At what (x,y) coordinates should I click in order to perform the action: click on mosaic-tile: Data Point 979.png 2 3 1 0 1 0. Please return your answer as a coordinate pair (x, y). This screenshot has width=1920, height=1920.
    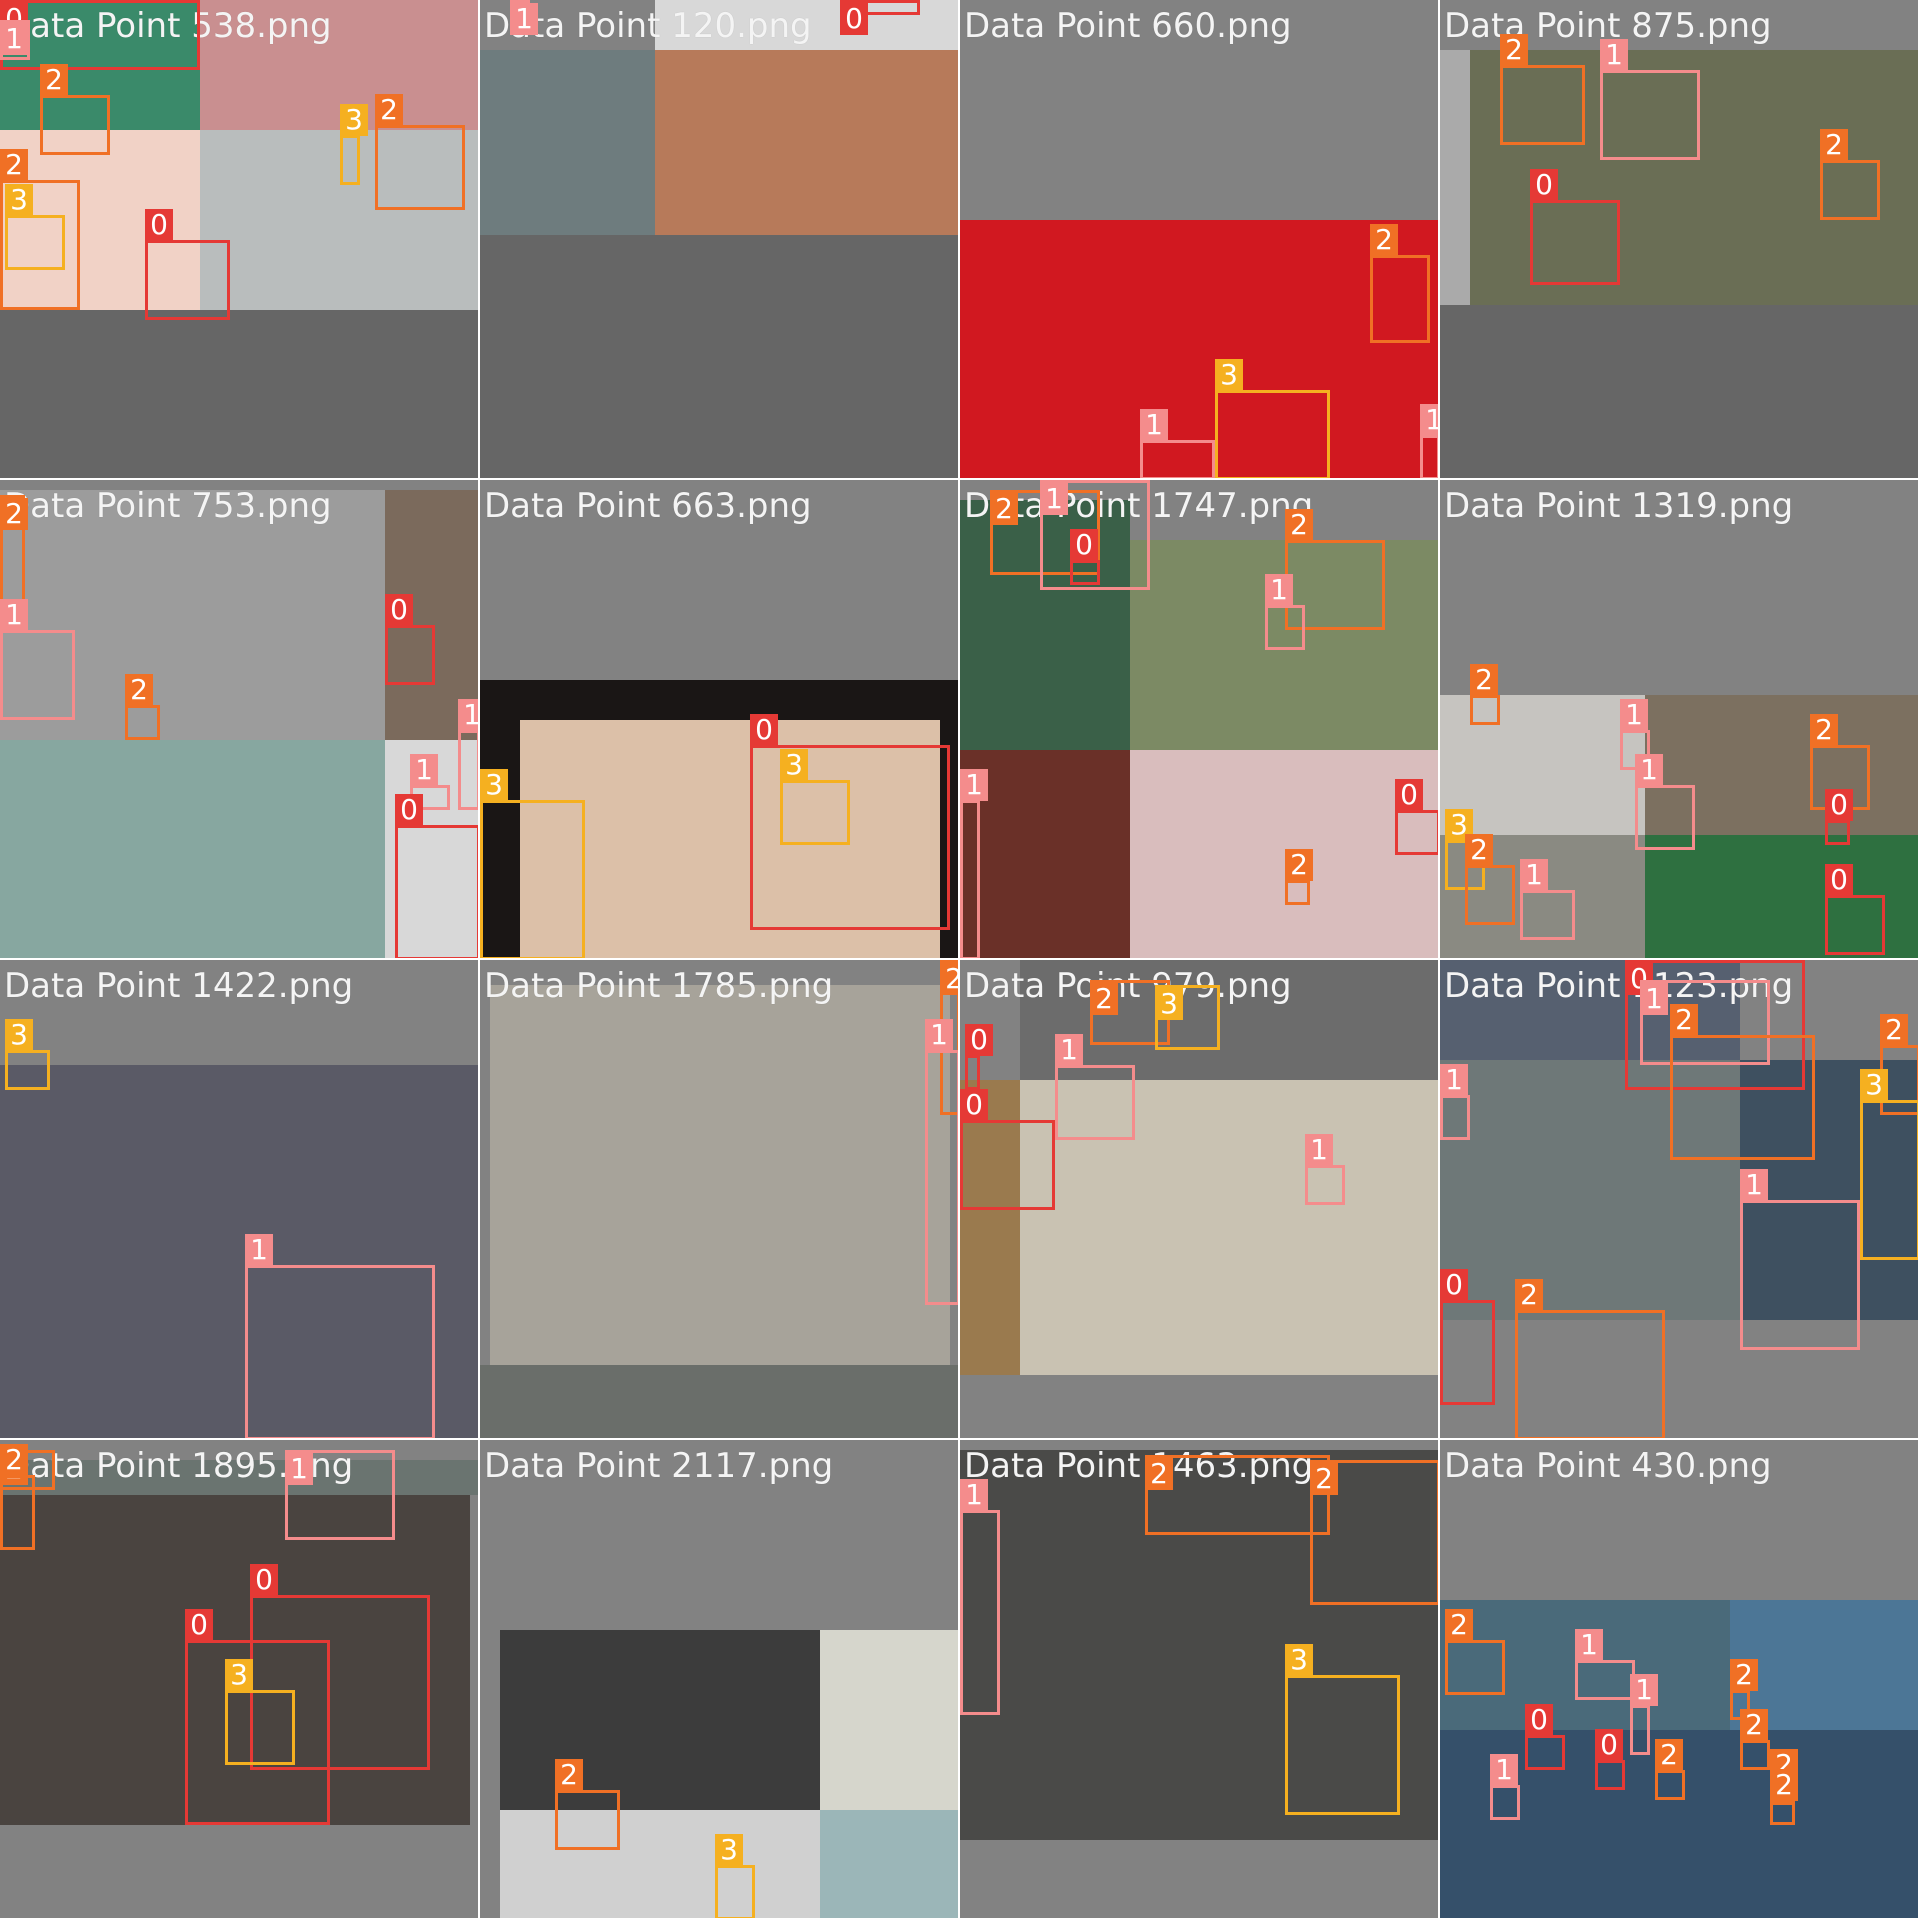
    Looking at the image, I should click on (1199, 1199).